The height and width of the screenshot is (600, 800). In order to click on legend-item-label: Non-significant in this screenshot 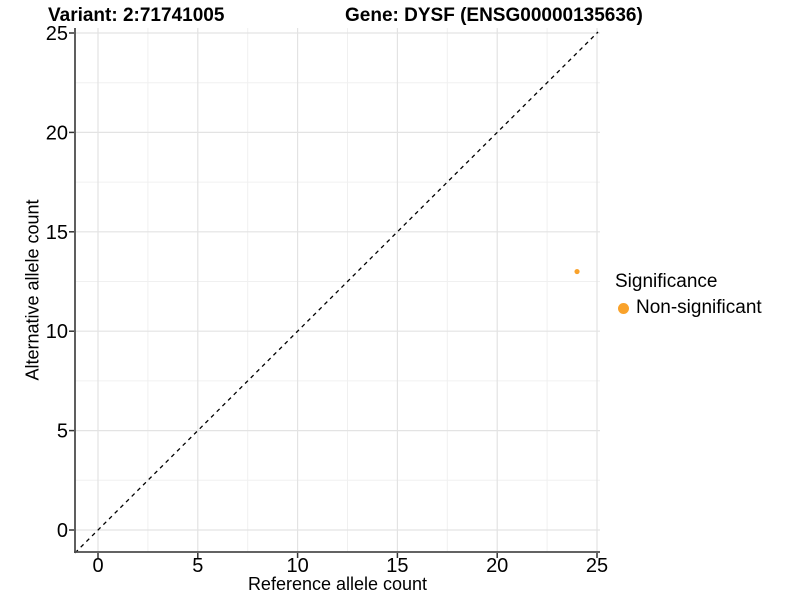, I will do `click(699, 307)`.